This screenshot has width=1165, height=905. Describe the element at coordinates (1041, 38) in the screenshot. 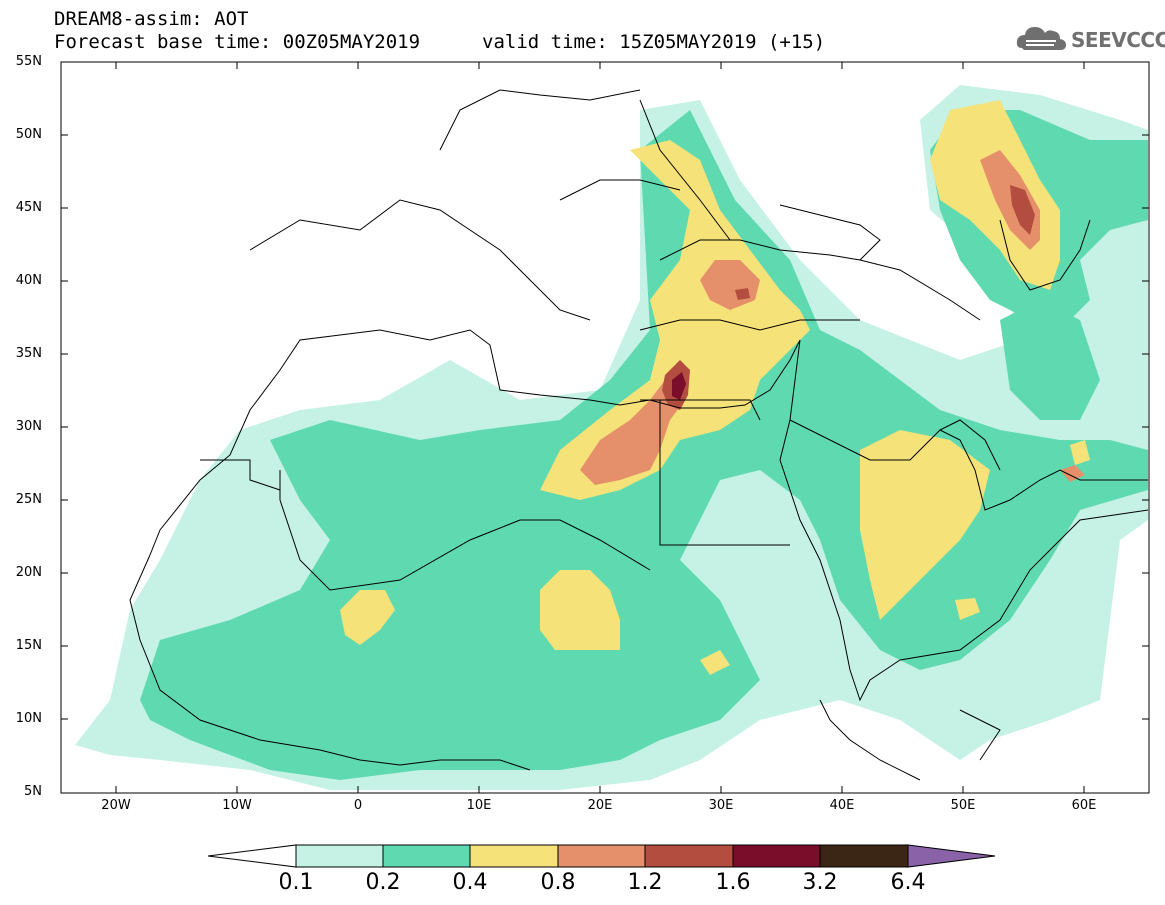

I see `cloud-icon` at that location.